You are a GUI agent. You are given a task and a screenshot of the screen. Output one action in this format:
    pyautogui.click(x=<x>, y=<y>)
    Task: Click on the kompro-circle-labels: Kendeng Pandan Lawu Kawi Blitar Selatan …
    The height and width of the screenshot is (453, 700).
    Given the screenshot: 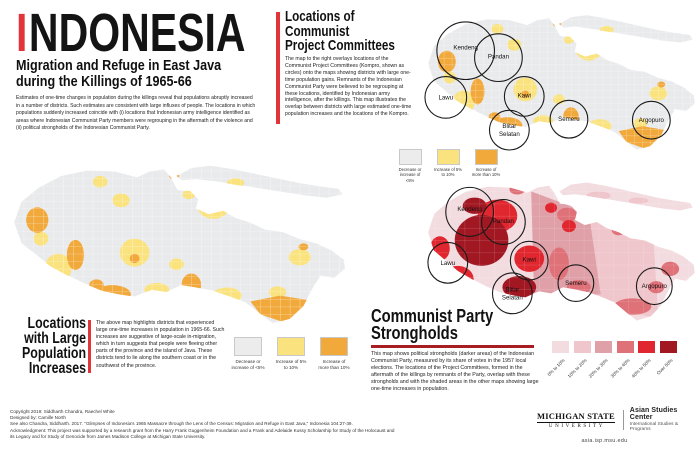 What is the action you would take?
    pyautogui.click(x=551, y=91)
    